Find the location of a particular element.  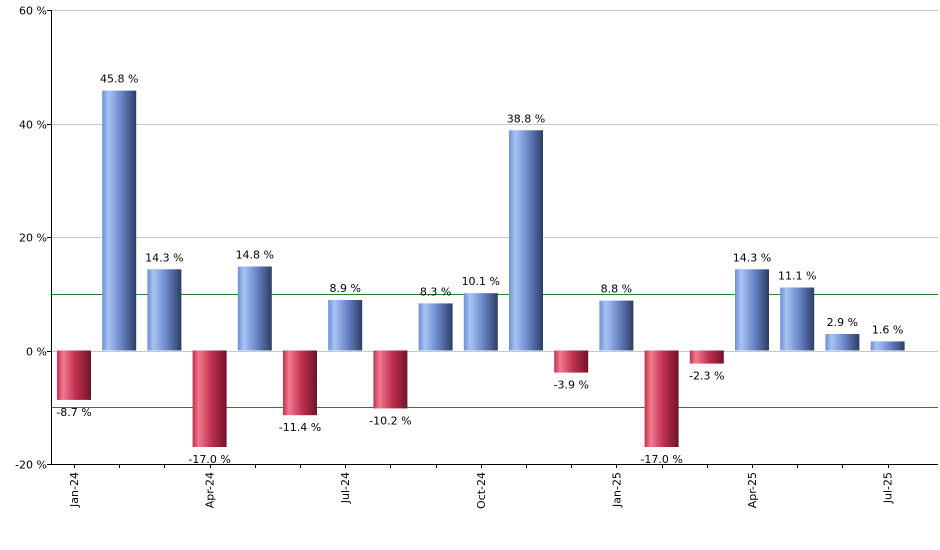

y-tick-label: 60 % is located at coordinates (33, 11).